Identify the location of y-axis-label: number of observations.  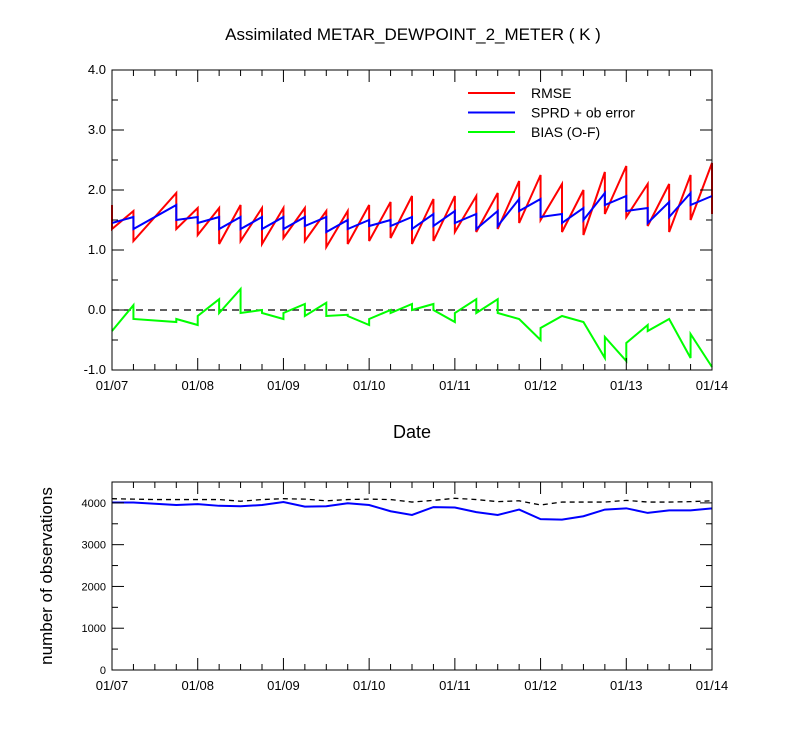
(46, 576).